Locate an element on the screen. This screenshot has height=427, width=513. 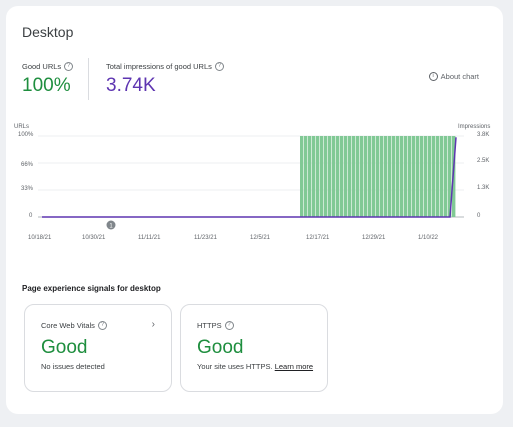
left-tick: 66% is located at coordinates (27, 165).